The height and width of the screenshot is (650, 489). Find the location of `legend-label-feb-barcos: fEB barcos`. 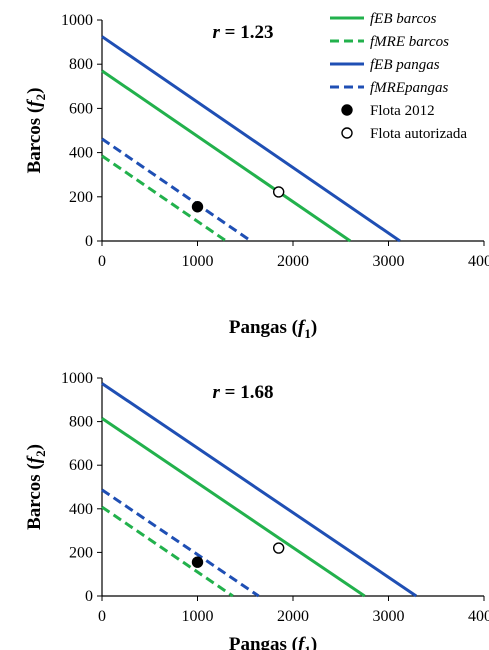

legend-label-feb-barcos: fEB barcos is located at coordinates (403, 19).